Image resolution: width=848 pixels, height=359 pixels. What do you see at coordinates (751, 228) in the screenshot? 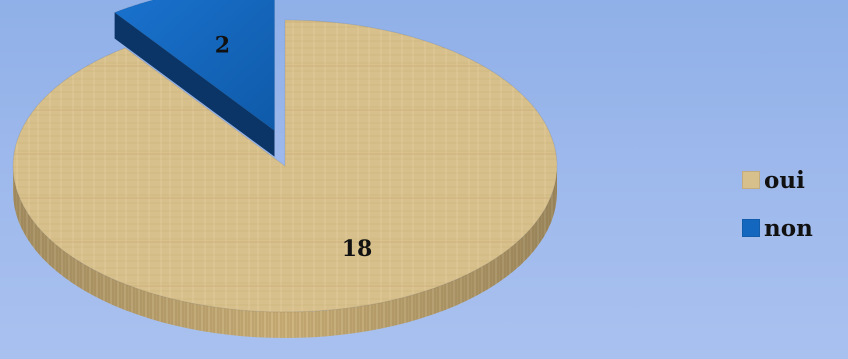
I see `legend-swatch-non` at bounding box center [751, 228].